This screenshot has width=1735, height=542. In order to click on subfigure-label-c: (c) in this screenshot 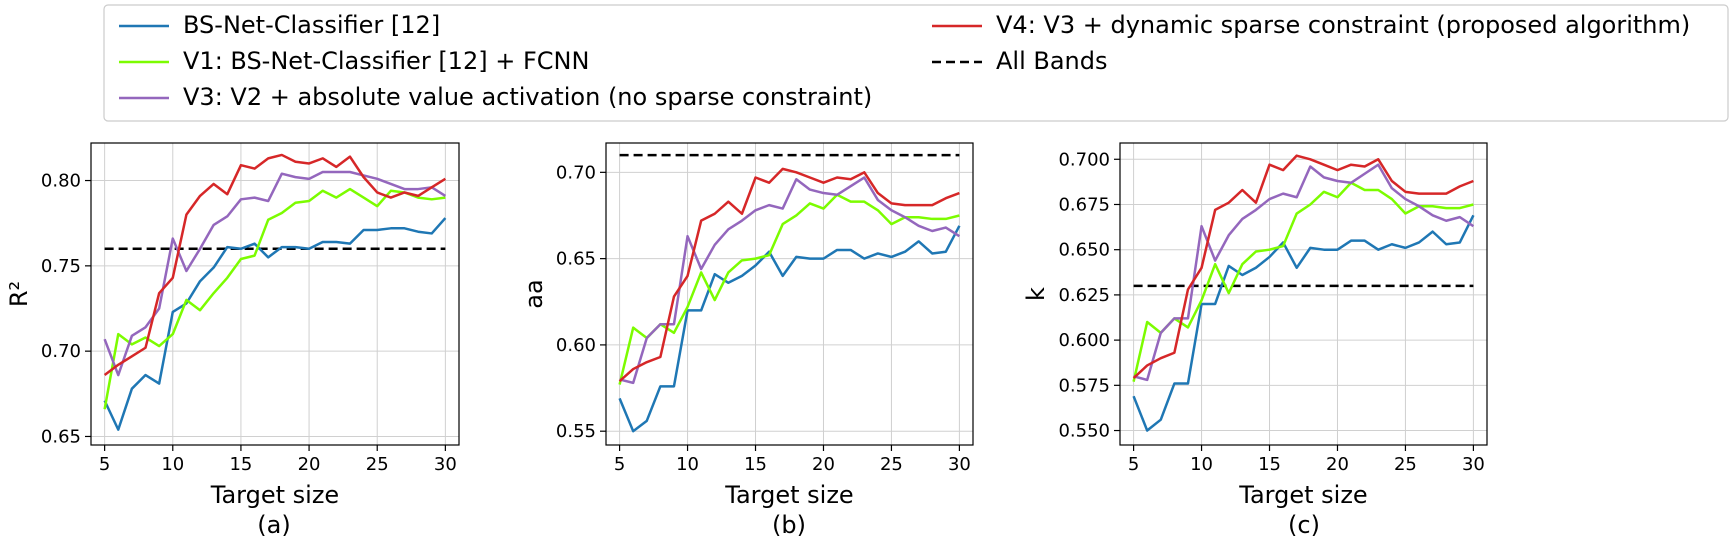, I will do `click(1304, 525)`.